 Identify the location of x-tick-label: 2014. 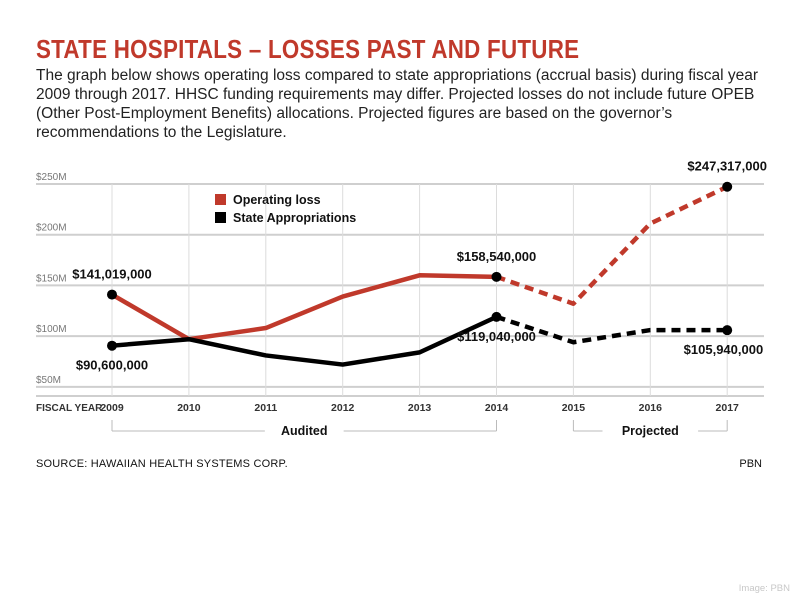
(497, 408).